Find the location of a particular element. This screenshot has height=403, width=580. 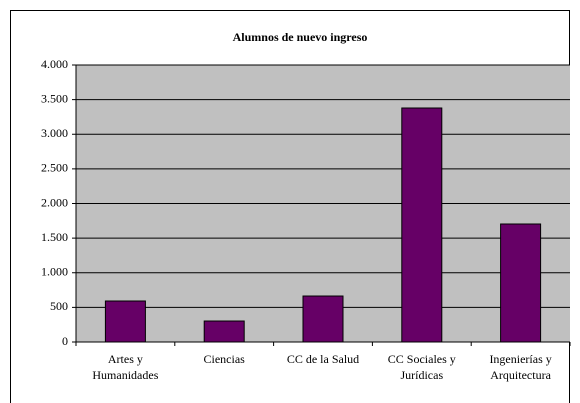

y-tick-label: 1.500 is located at coordinates (54, 237).